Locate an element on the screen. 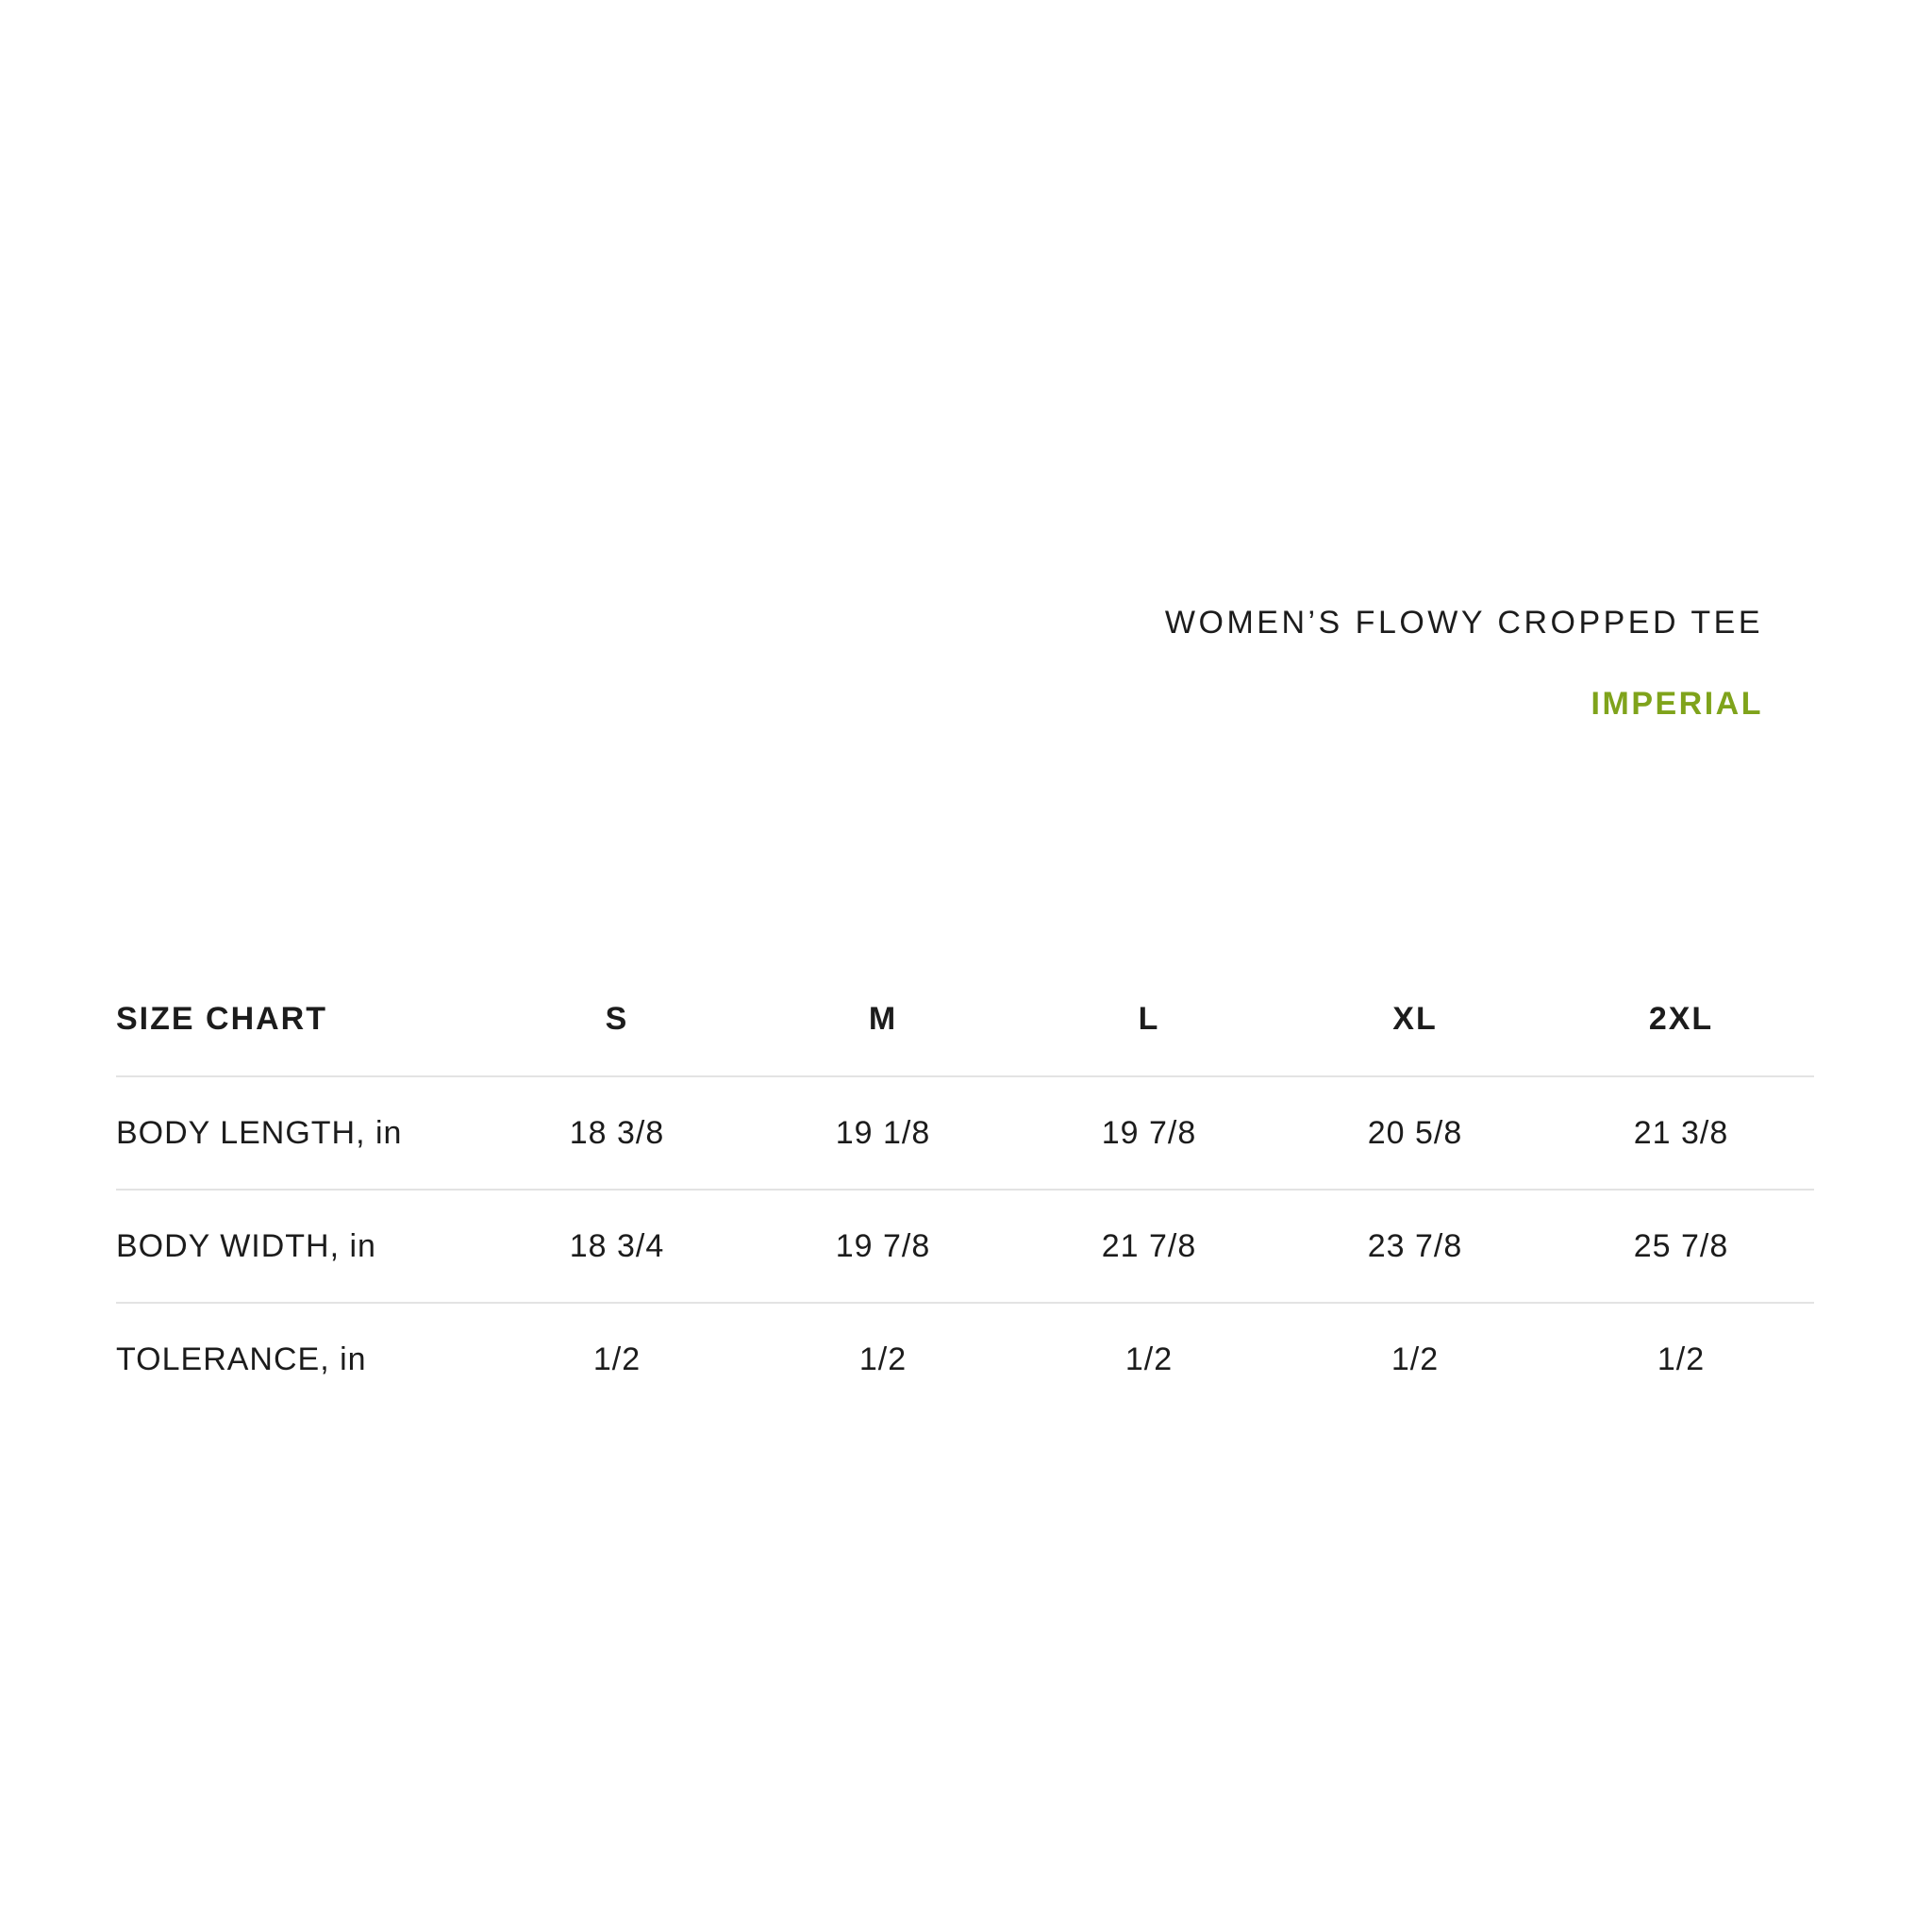 The width and height of the screenshot is (1932, 1932). cell-value: 23 7/8 is located at coordinates (1415, 1246).